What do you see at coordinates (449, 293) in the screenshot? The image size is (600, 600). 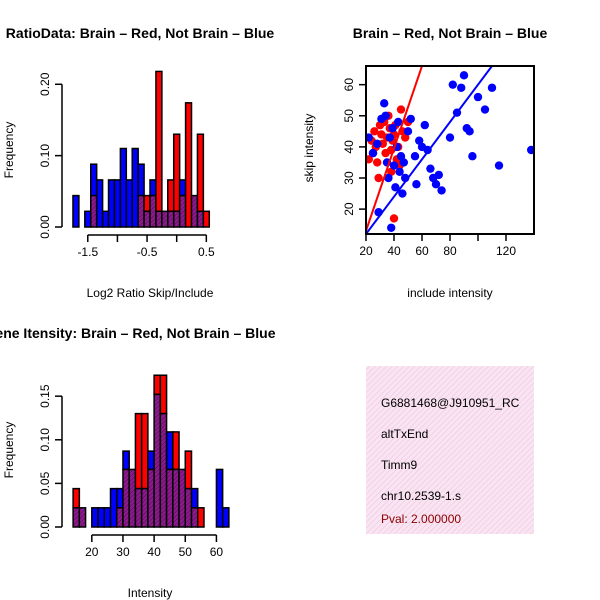 I see `scatter-x-axis-label: include intensity` at bounding box center [449, 293].